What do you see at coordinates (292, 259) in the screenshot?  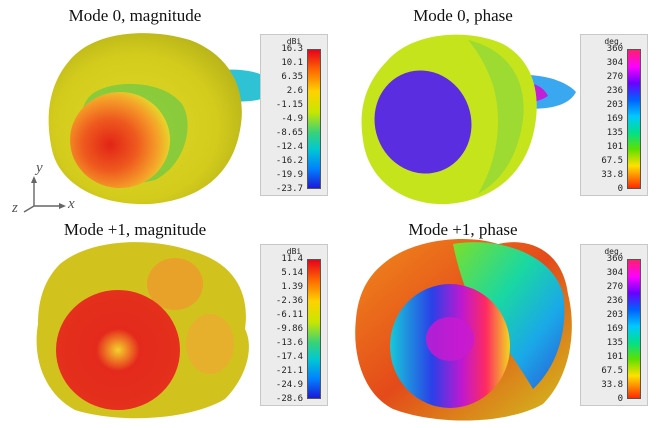 I see `colorbar-tick: 11.4` at bounding box center [292, 259].